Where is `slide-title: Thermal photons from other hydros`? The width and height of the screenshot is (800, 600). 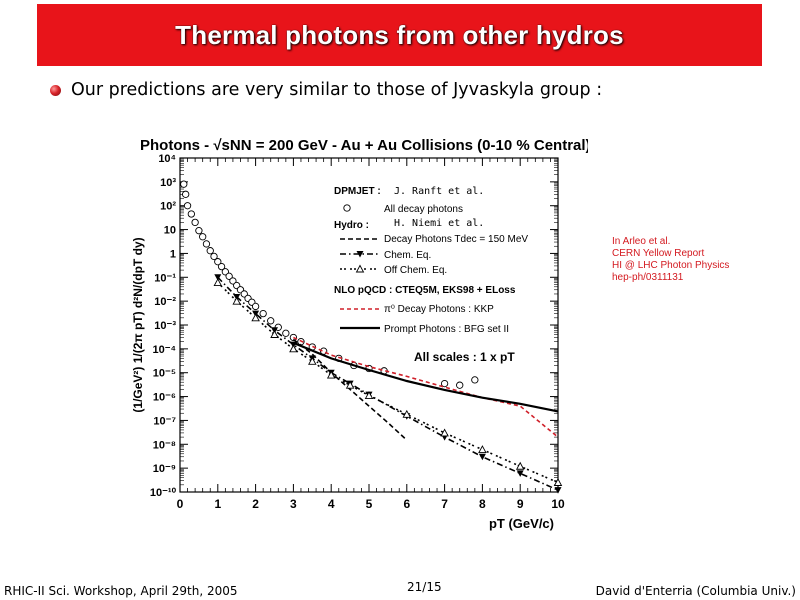
slide-title: Thermal photons from other hydros is located at coordinates (399, 34).